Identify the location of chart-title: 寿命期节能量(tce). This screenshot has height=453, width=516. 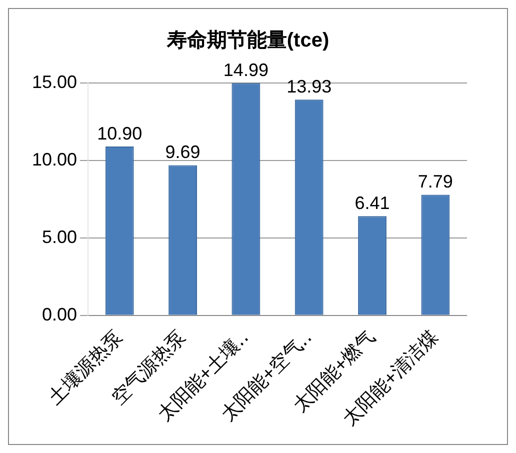
(248, 40).